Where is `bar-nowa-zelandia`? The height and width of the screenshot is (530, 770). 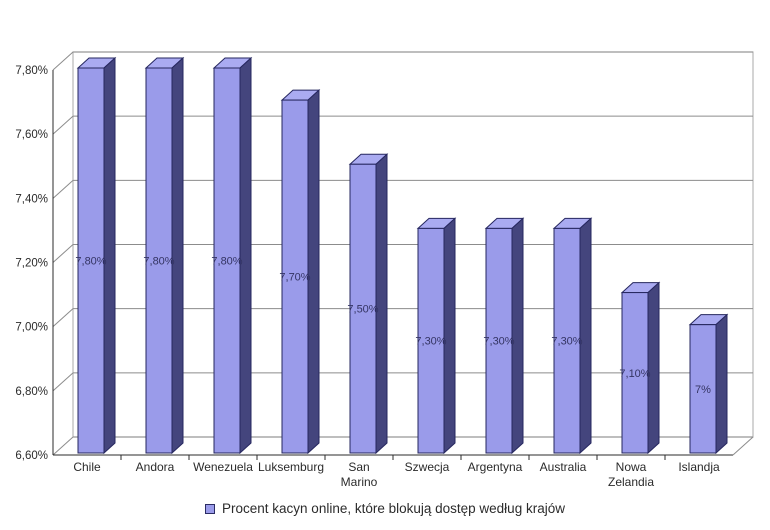 bar-nowa-zelandia is located at coordinates (635, 373).